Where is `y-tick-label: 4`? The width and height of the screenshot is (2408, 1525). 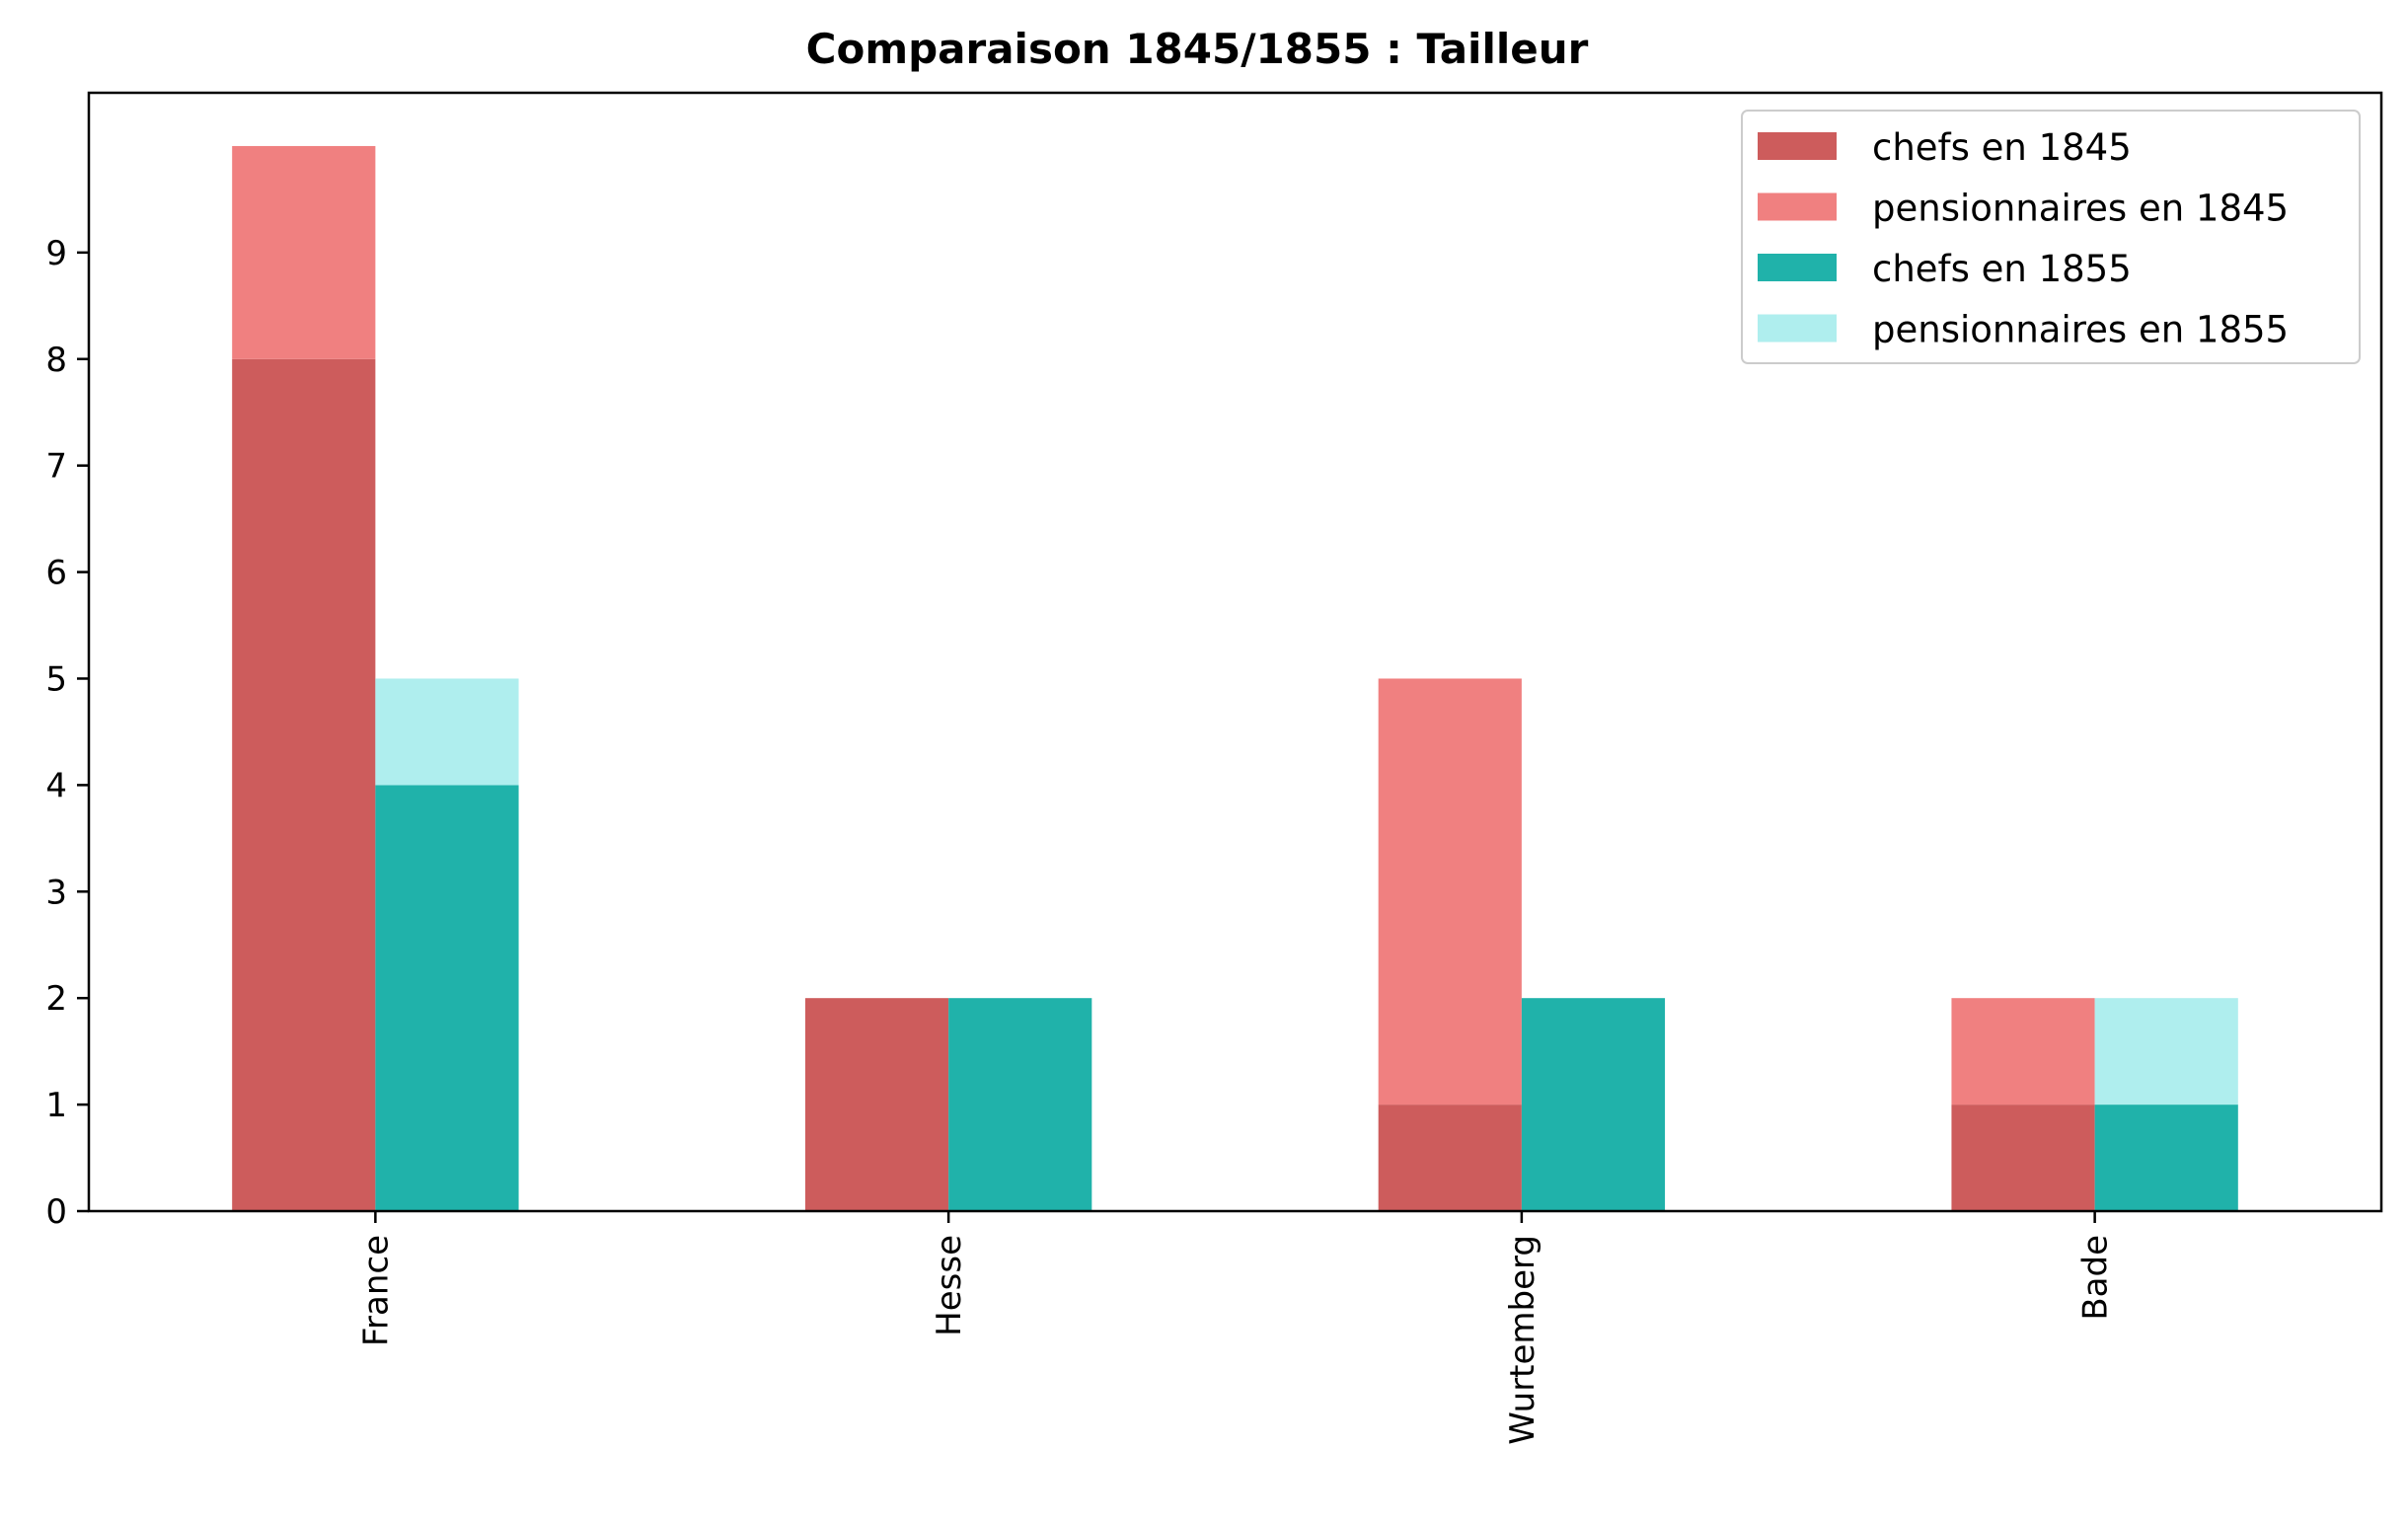 y-tick-label: 4 is located at coordinates (56, 785).